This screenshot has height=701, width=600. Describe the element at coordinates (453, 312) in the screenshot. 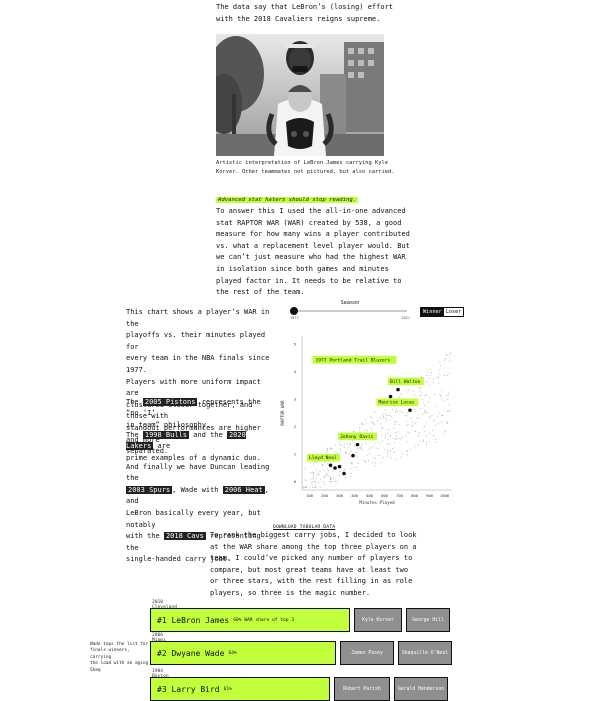

I see `toggle-loser: Loser` at that location.